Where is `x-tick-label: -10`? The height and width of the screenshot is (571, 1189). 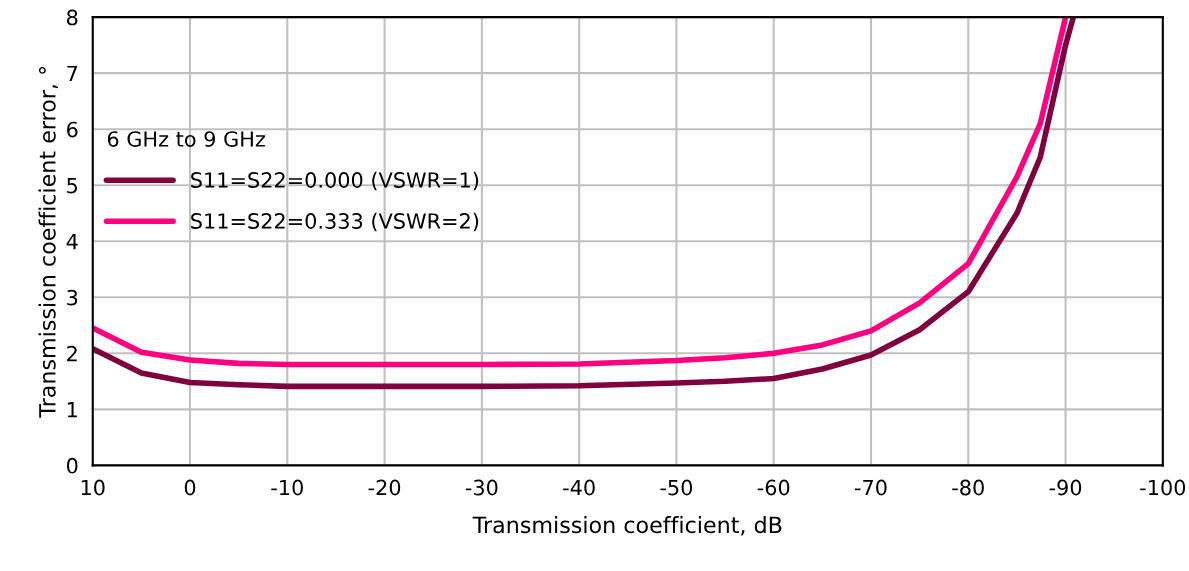
x-tick-label: -10 is located at coordinates (287, 487).